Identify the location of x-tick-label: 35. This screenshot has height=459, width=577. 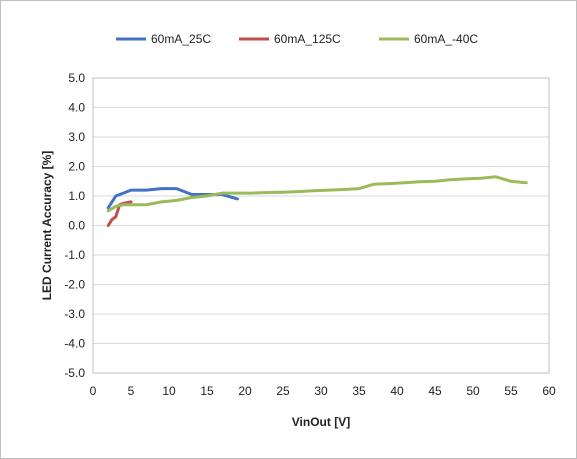
(359, 391).